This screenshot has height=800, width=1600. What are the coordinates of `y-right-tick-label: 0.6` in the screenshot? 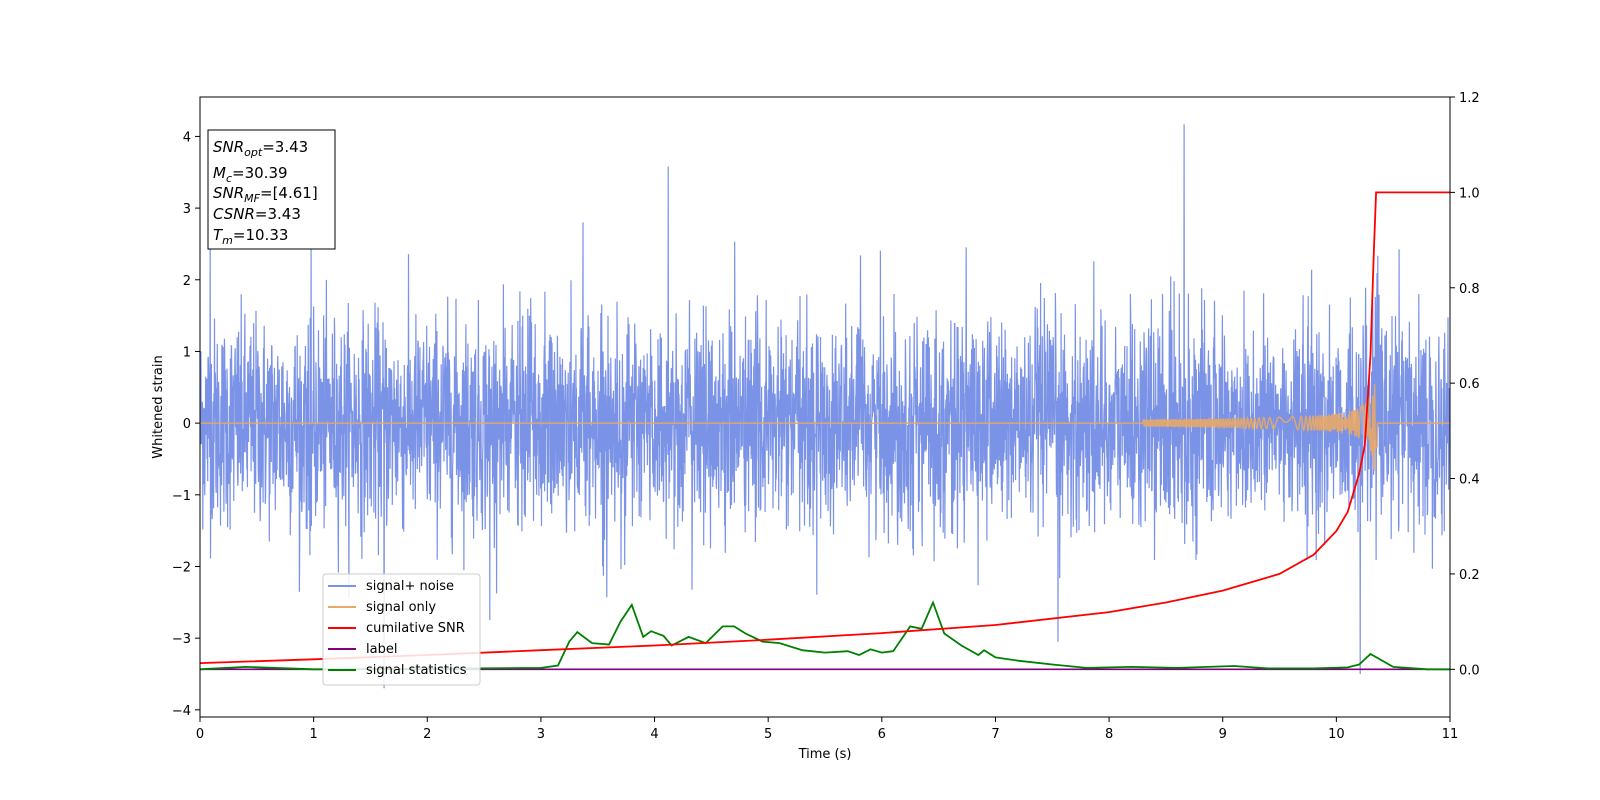 It's located at (1469, 384).